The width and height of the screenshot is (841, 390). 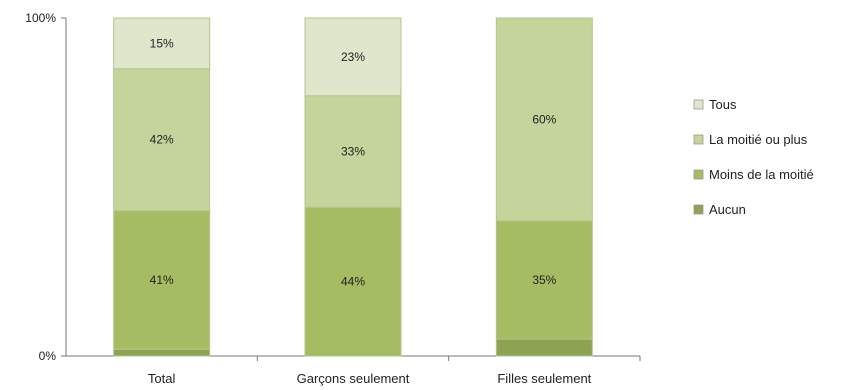 I want to click on data-label: 60%, so click(x=544, y=119).